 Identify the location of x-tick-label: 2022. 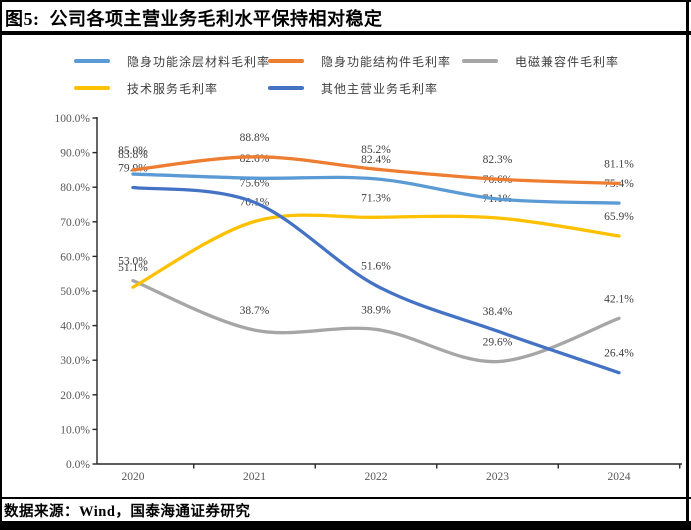
(376, 477).